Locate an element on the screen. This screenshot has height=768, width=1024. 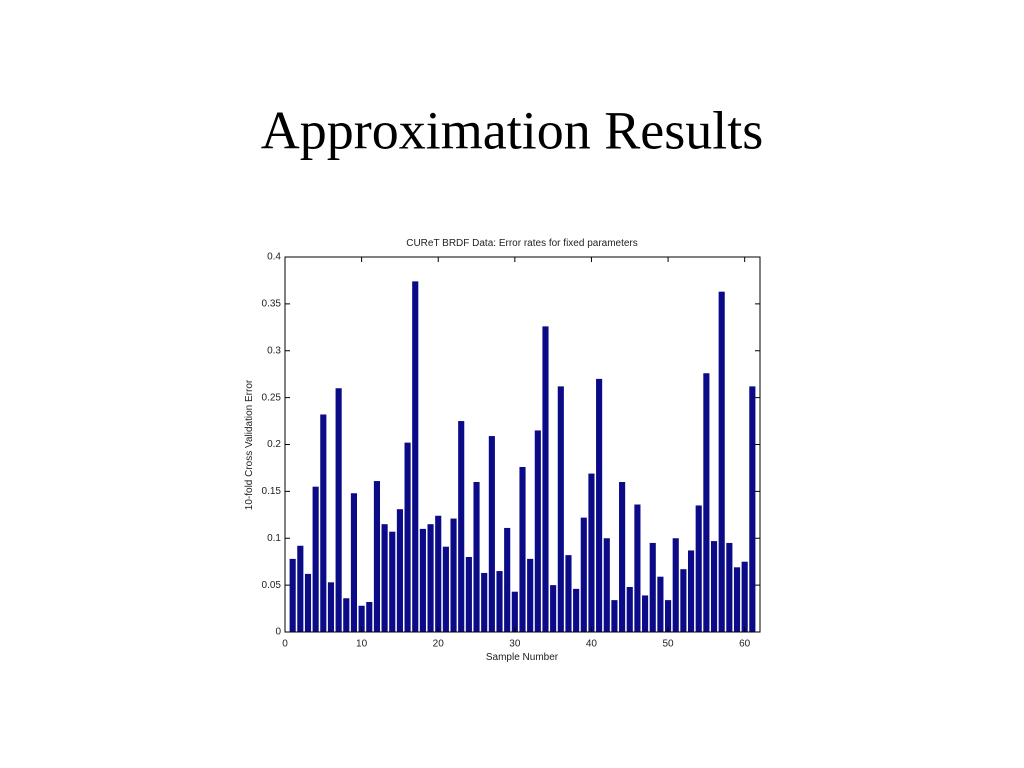
y-tick-label: 0 is located at coordinates (278, 632).